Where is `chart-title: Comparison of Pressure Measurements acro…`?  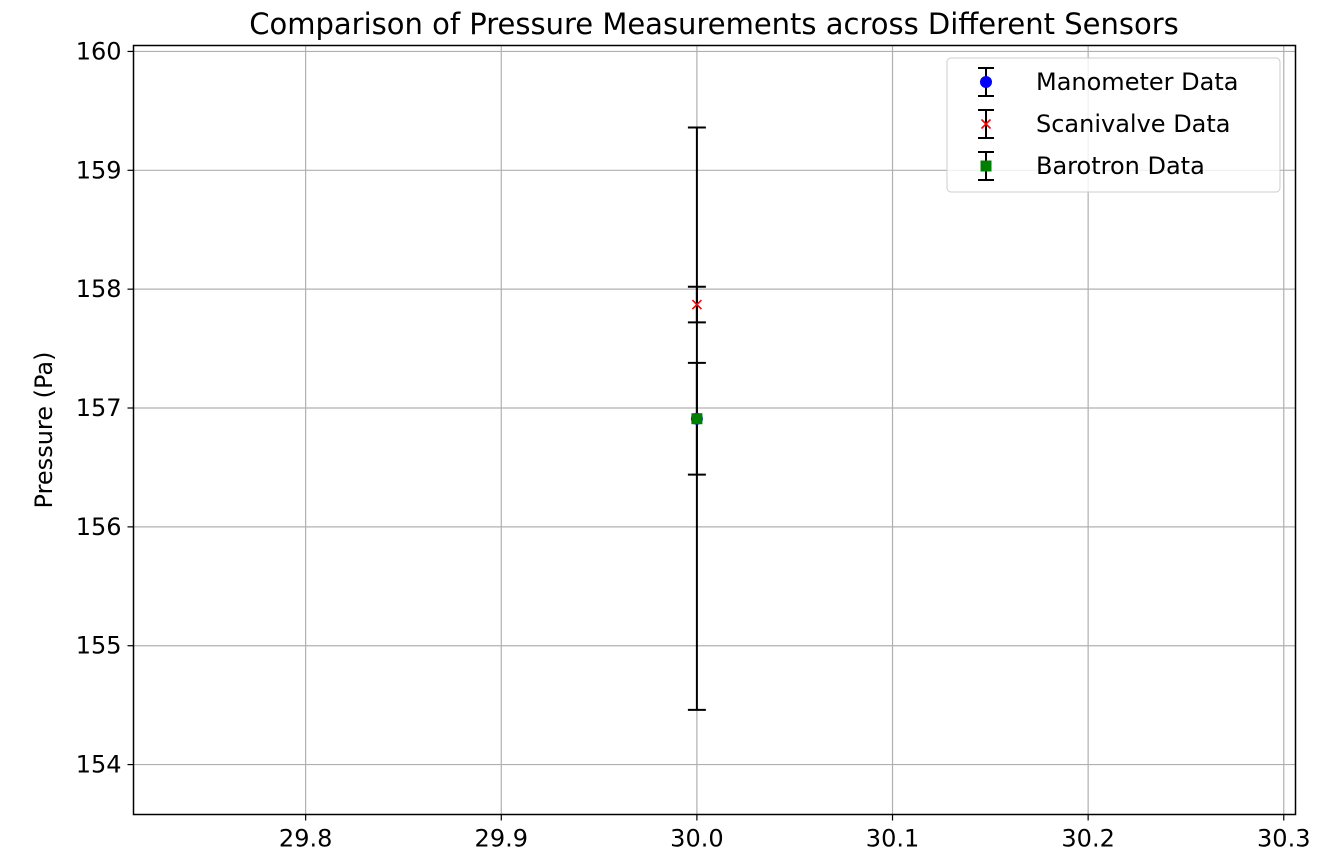
chart-title: Comparison of Pressure Measurements acro… is located at coordinates (714, 24).